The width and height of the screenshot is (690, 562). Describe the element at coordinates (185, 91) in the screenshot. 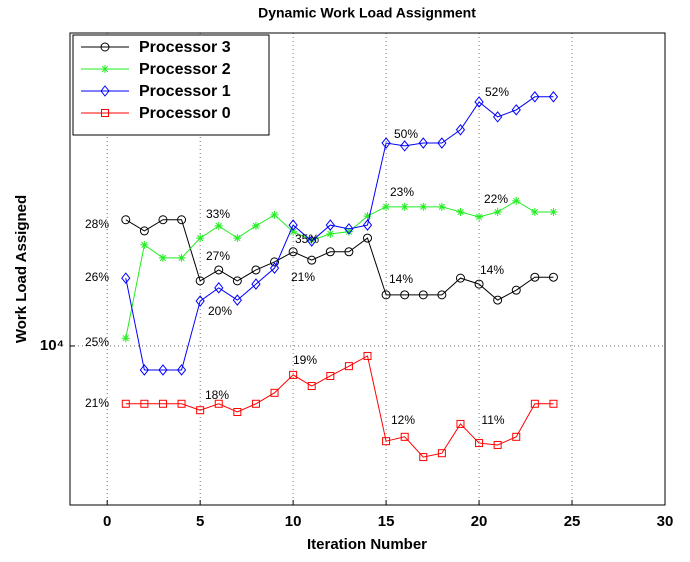

I see `legend-label: Processor 1` at that location.